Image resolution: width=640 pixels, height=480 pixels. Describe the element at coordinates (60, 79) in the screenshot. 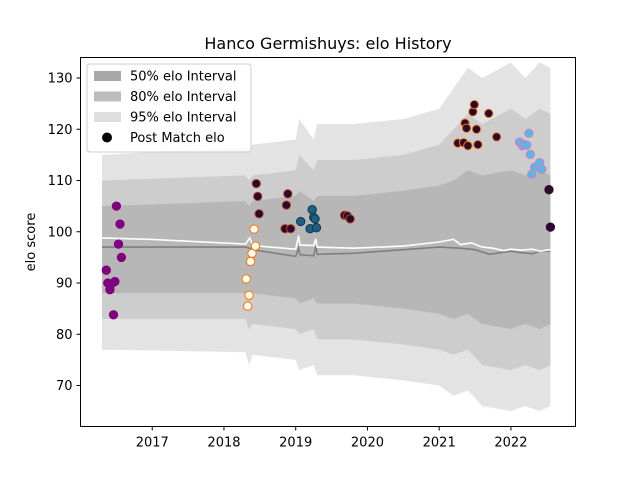

I see `y-tick-label: 130` at that location.